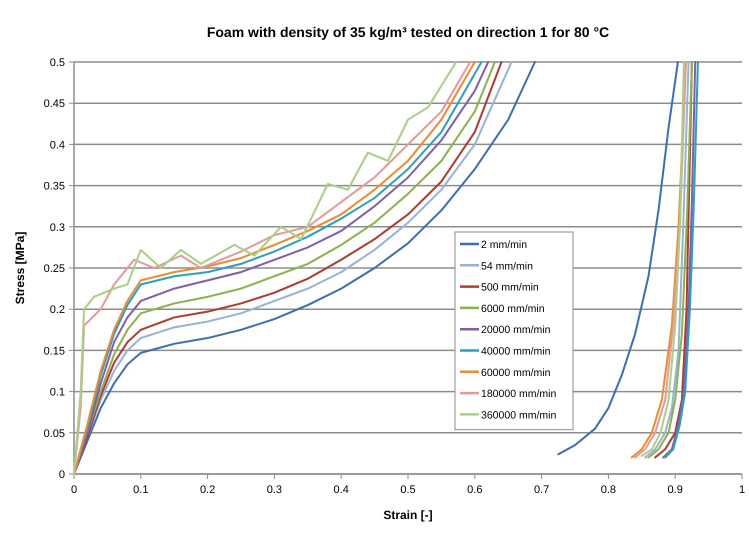 This screenshot has height=534, width=749. What do you see at coordinates (54, 104) in the screenshot?
I see `y-tick-label: 0.45` at bounding box center [54, 104].